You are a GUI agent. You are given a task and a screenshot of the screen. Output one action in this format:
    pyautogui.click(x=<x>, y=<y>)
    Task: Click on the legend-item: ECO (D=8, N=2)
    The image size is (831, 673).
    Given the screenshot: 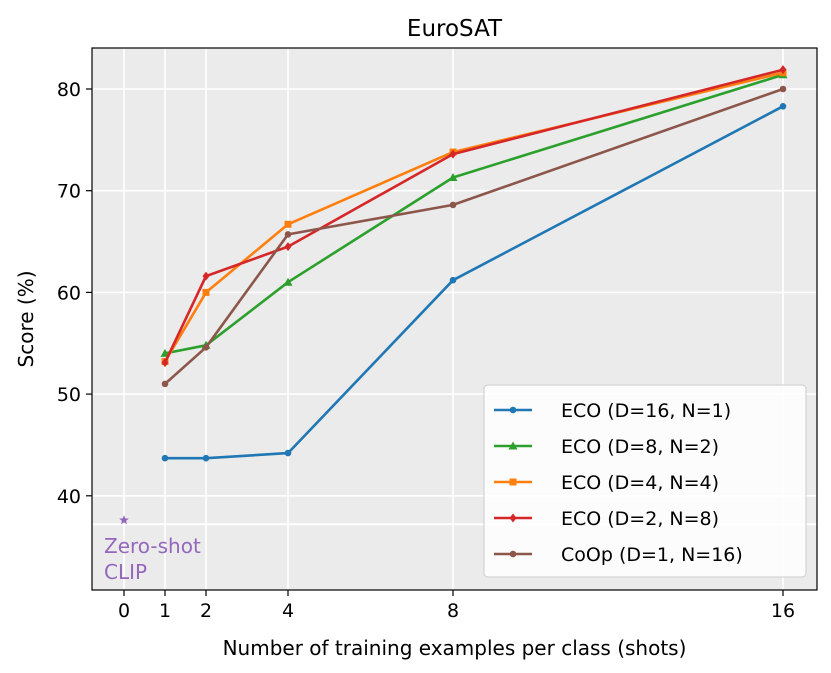 What is the action you would take?
    pyautogui.click(x=606, y=447)
    